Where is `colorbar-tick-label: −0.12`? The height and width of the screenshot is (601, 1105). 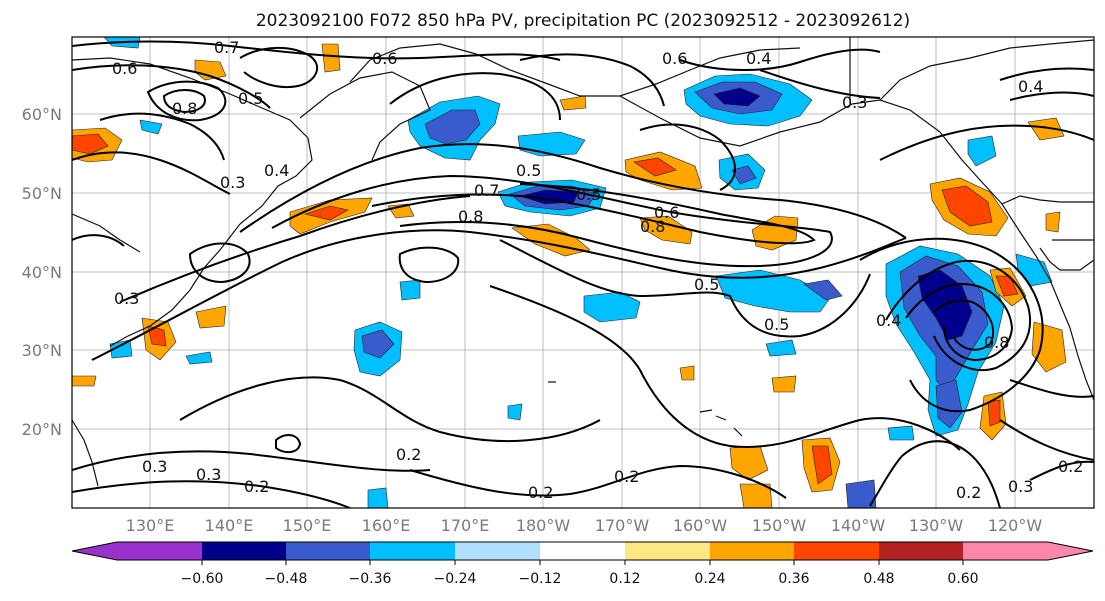
colorbar-tick-label: −0.12 is located at coordinates (540, 579).